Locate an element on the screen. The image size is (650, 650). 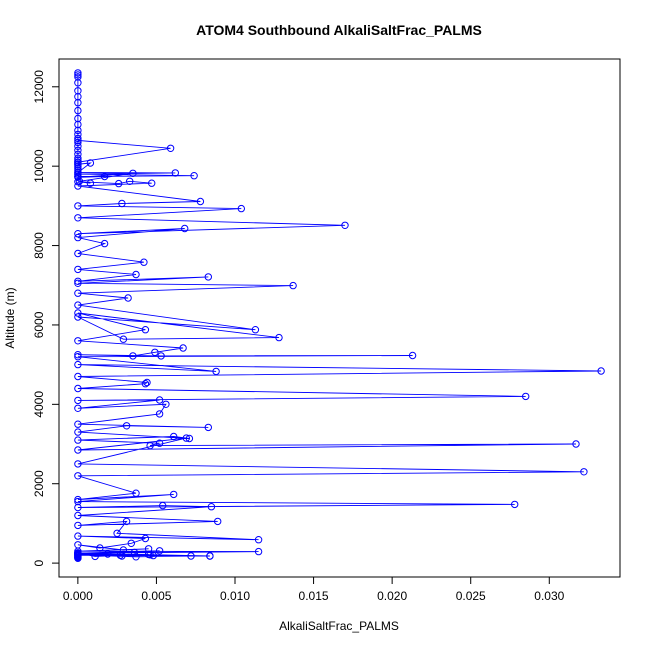
x-axis-label: AlkaliSaltFrac_PALMS is located at coordinates (339, 626).